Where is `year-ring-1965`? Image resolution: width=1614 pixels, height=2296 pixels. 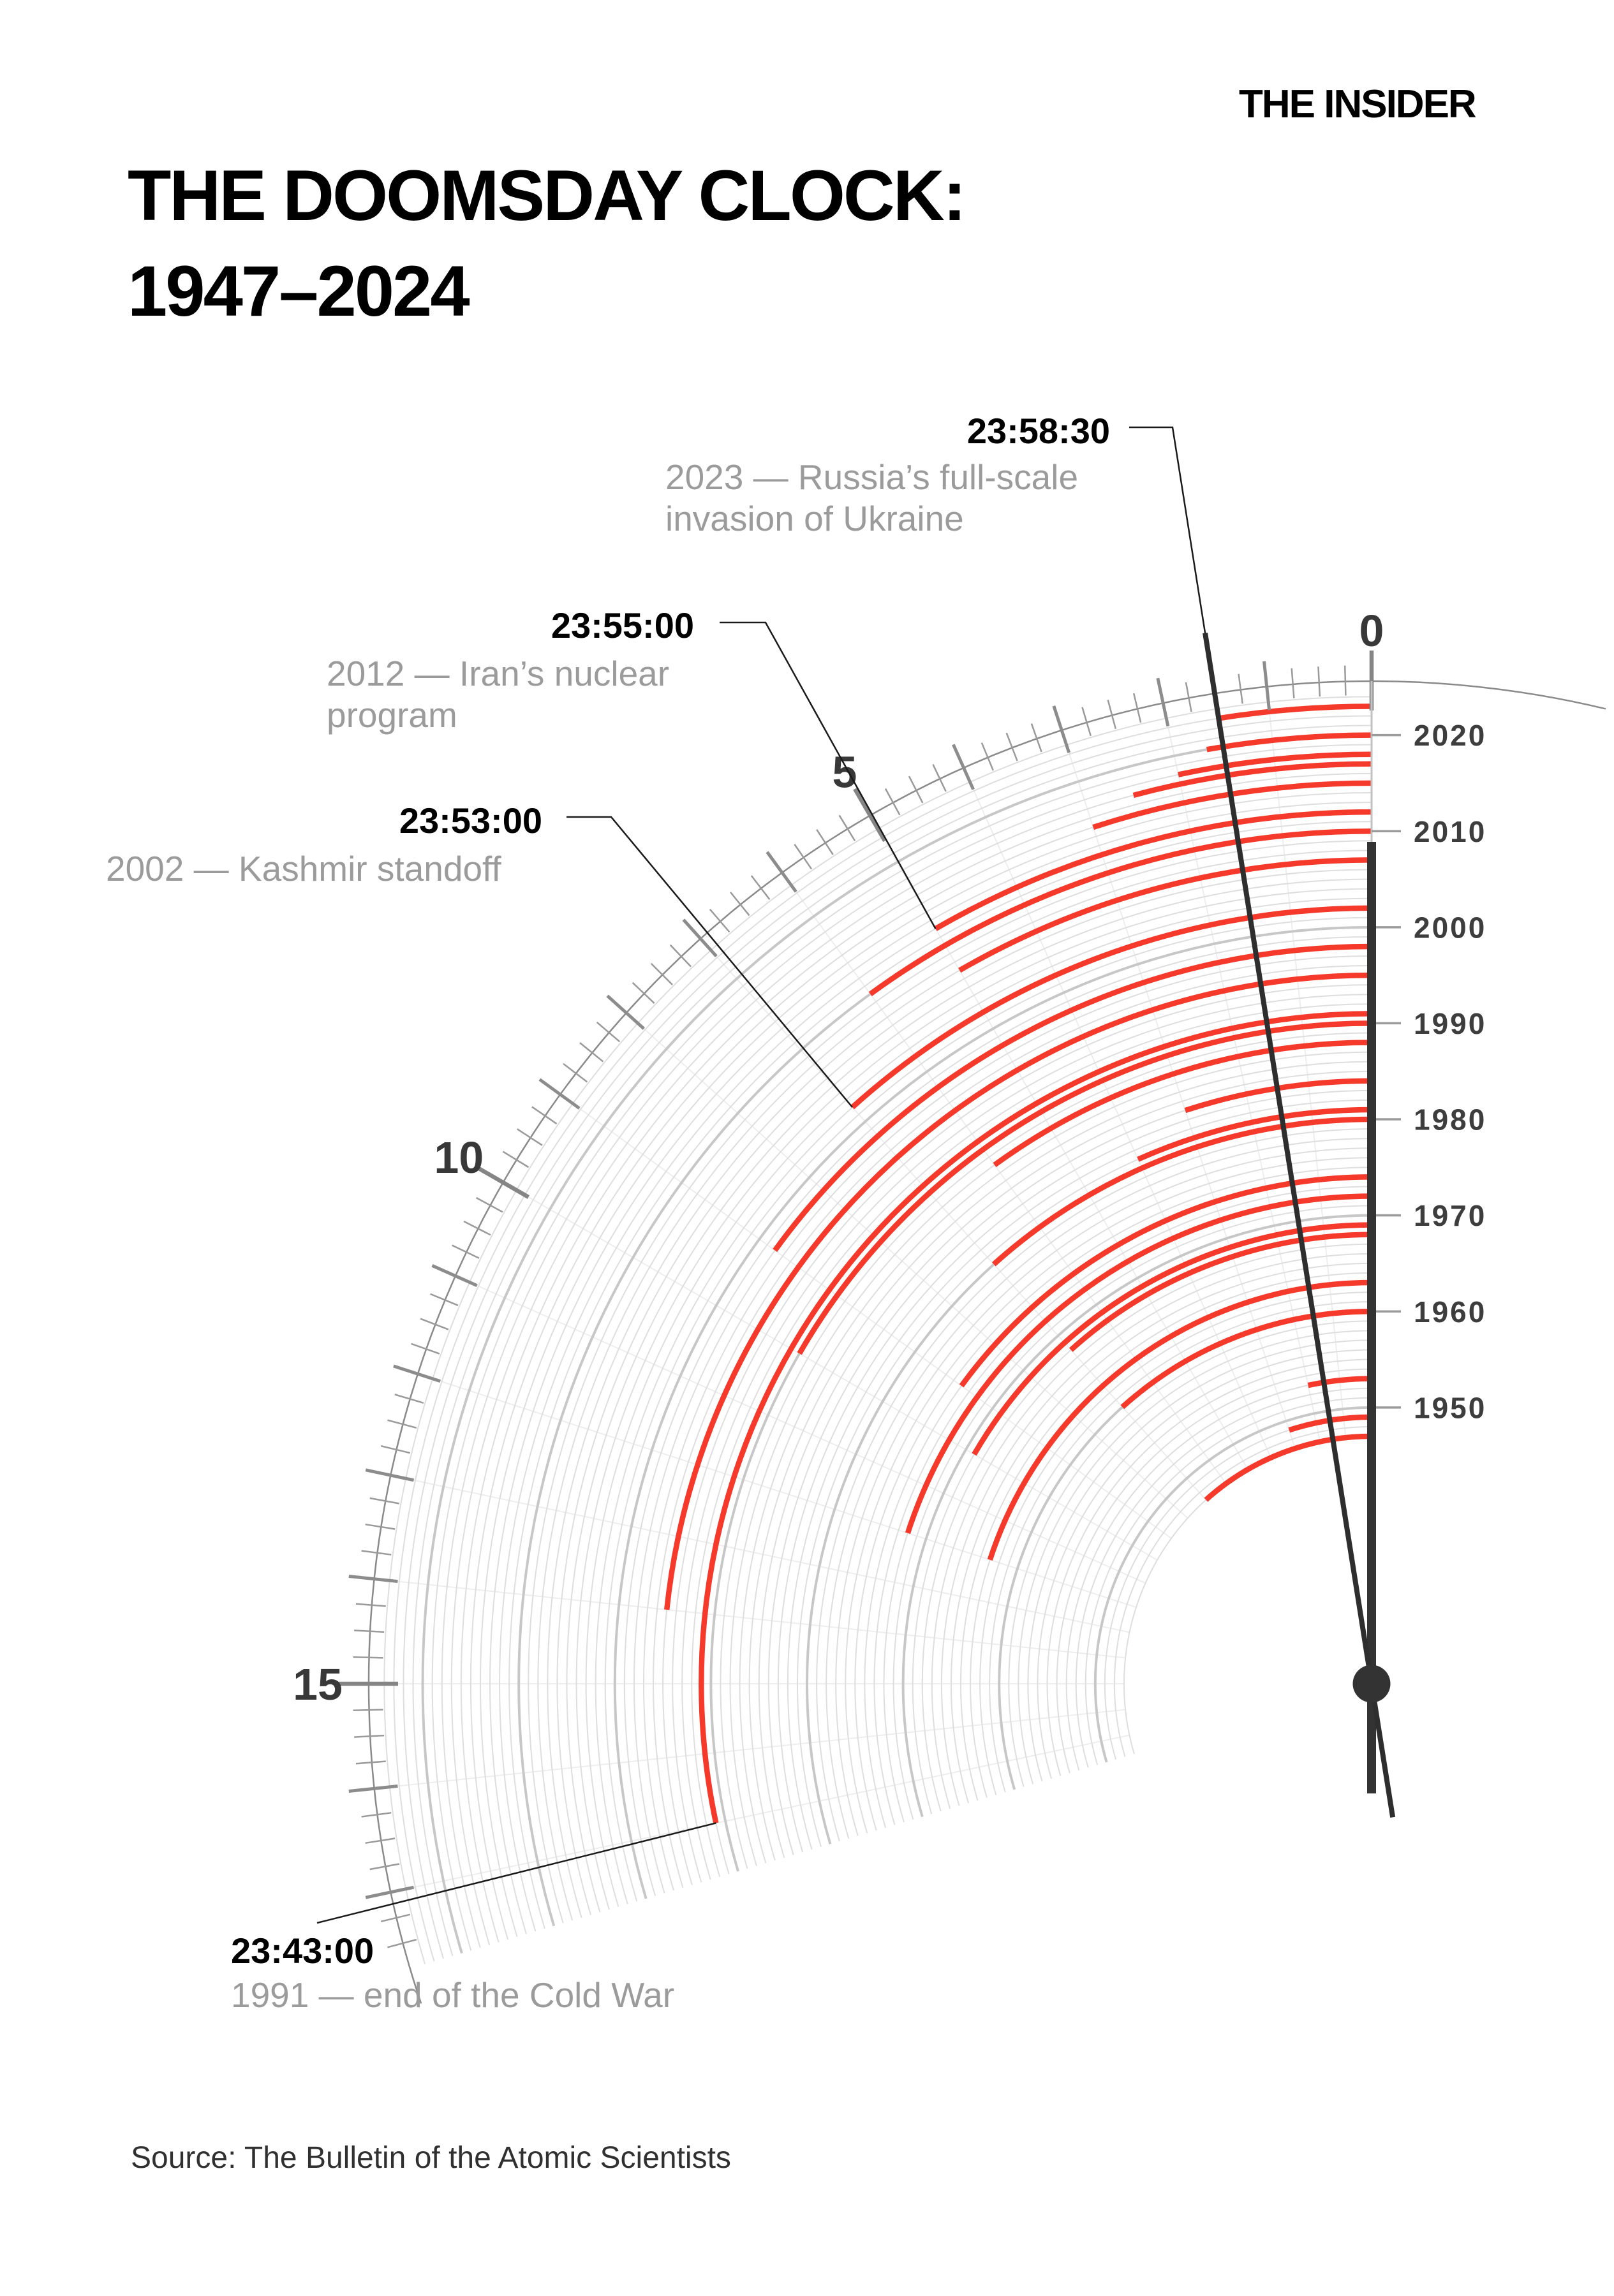
year-ring-1965 is located at coordinates (1161, 1533).